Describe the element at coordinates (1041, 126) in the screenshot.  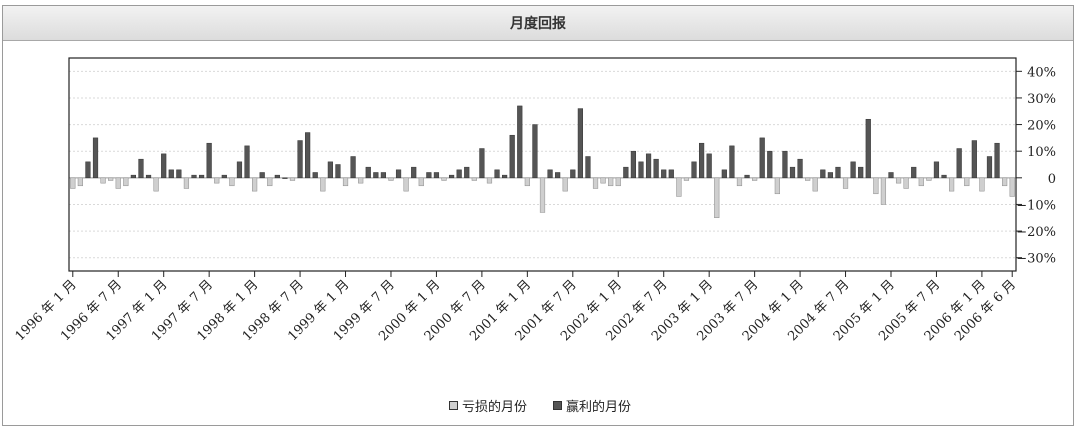
I see `y-tick-label: 20%` at that location.